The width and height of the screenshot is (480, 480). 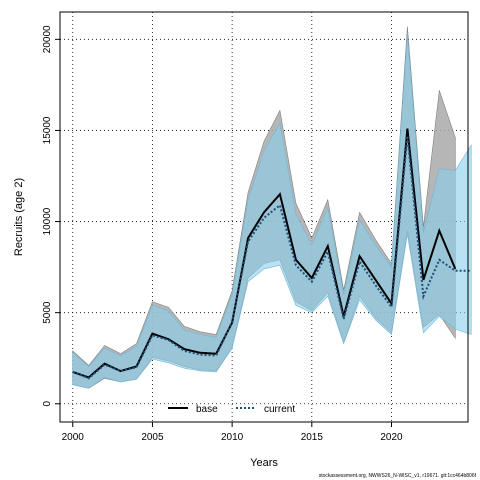 What do you see at coordinates (207, 409) in the screenshot?
I see `legend-label-base: base` at bounding box center [207, 409].